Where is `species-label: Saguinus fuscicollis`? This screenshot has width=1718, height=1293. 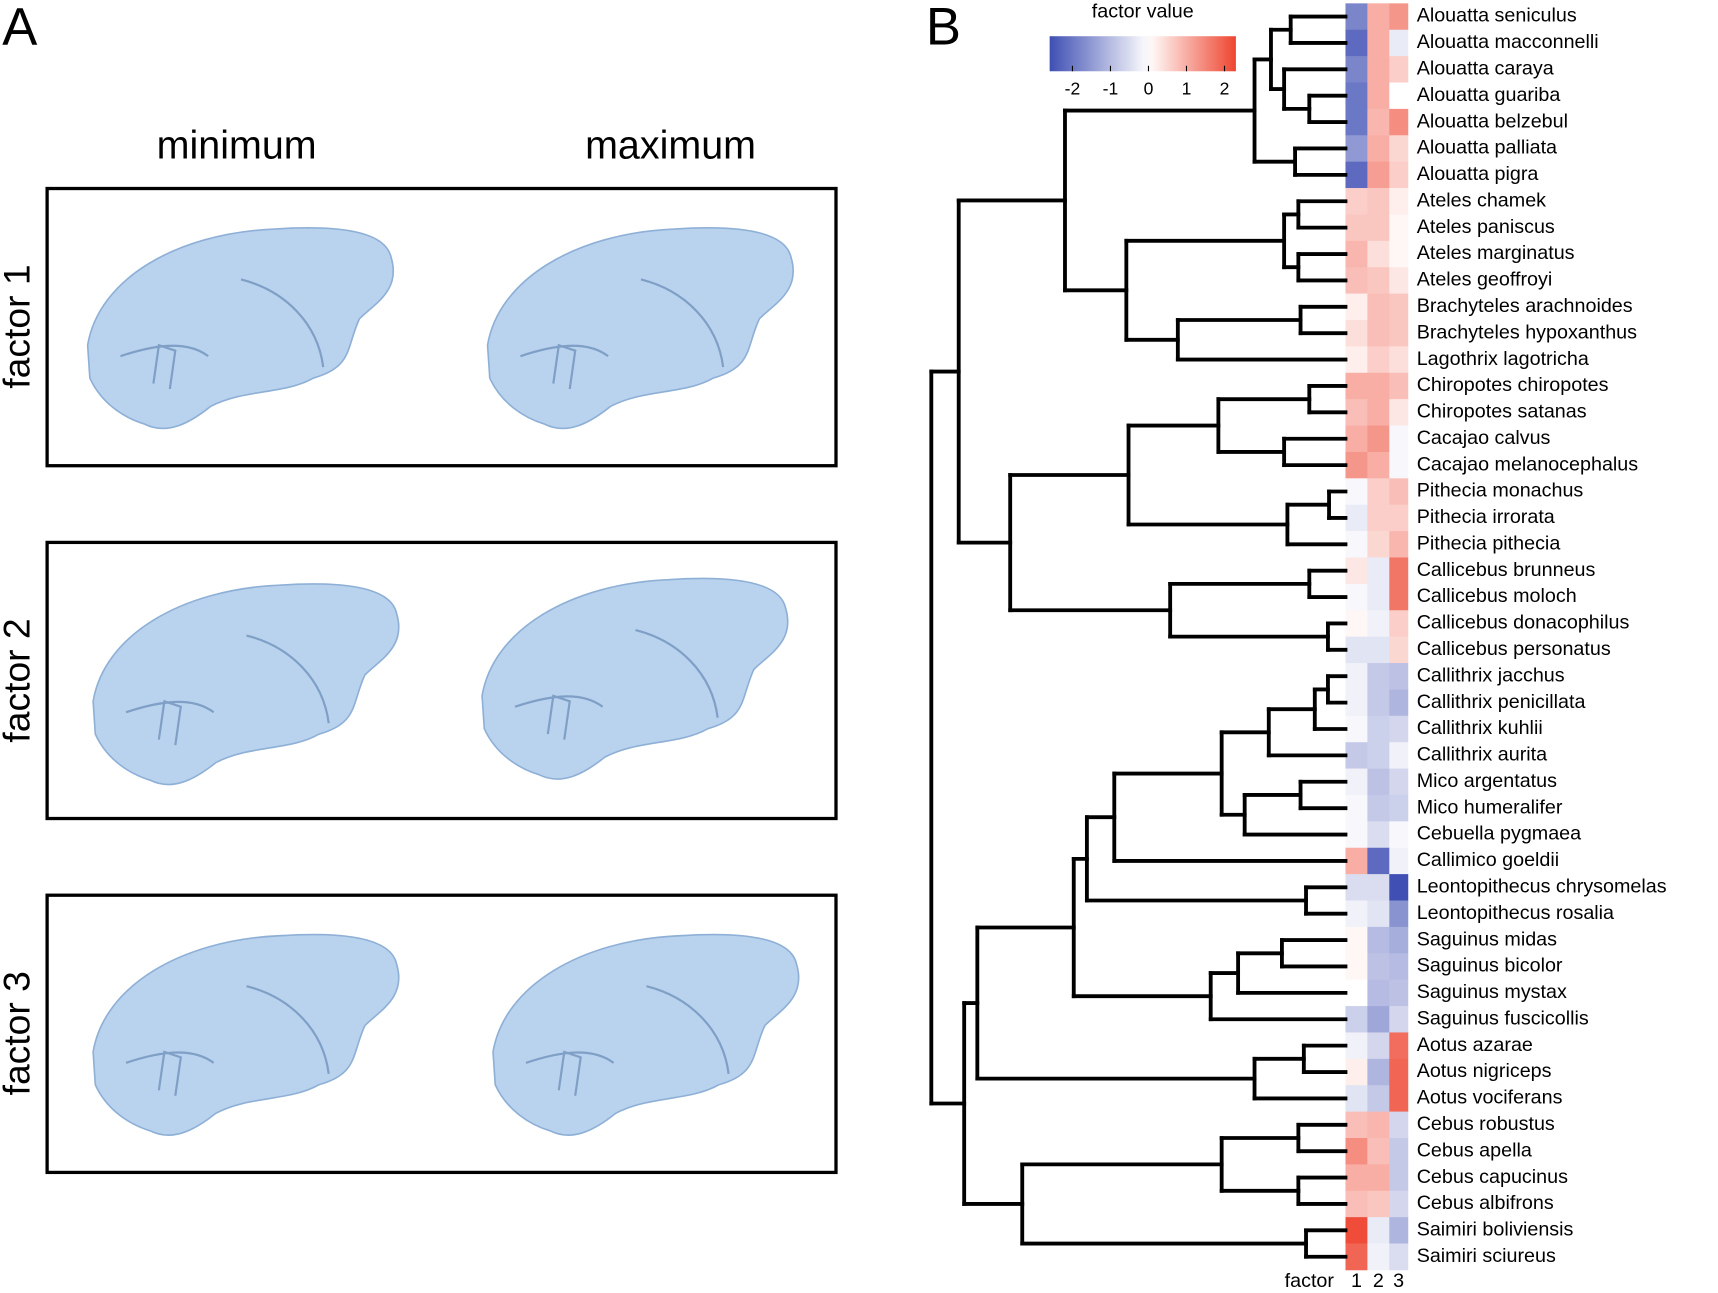
species-label: Saguinus fuscicollis is located at coordinates (1503, 1018).